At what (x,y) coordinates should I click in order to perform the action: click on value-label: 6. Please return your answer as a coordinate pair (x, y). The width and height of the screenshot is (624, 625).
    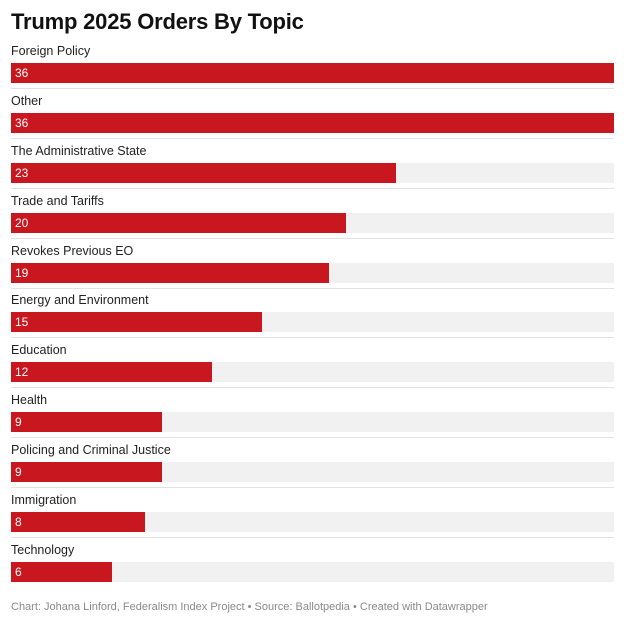
    Looking at the image, I should click on (18, 571).